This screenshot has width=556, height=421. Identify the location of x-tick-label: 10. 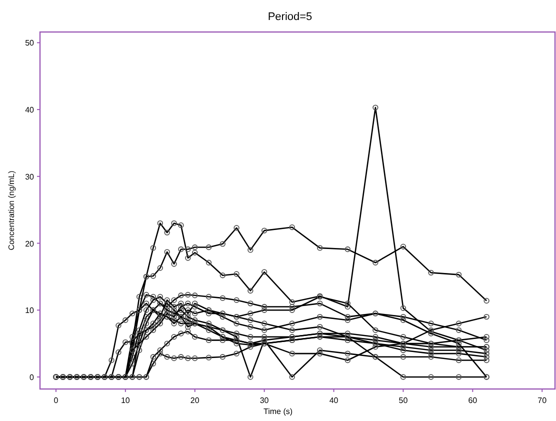
(125, 400).